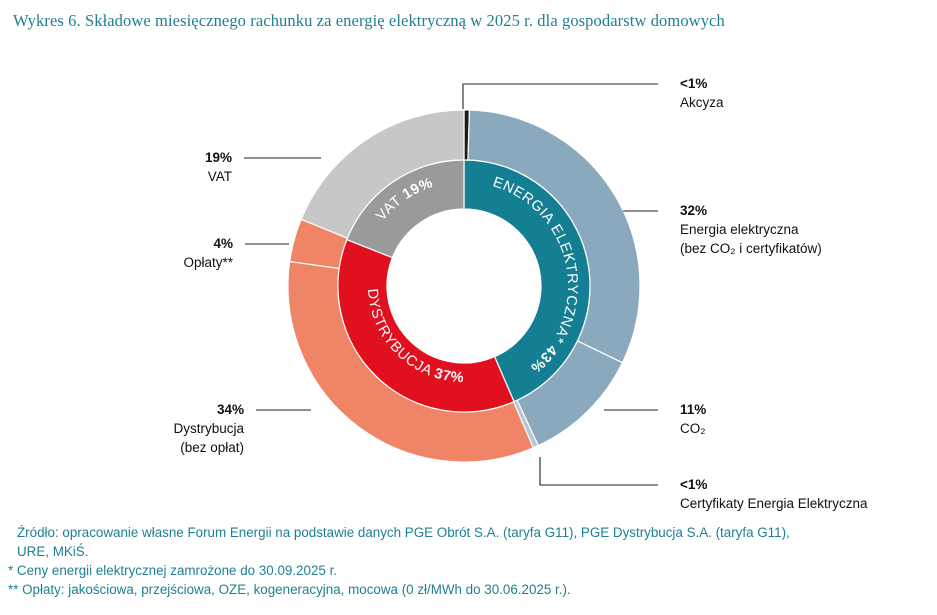 The image size is (937, 615). Describe the element at coordinates (598, 471) in the screenshot. I see `leader-line-certyfikaty` at that location.